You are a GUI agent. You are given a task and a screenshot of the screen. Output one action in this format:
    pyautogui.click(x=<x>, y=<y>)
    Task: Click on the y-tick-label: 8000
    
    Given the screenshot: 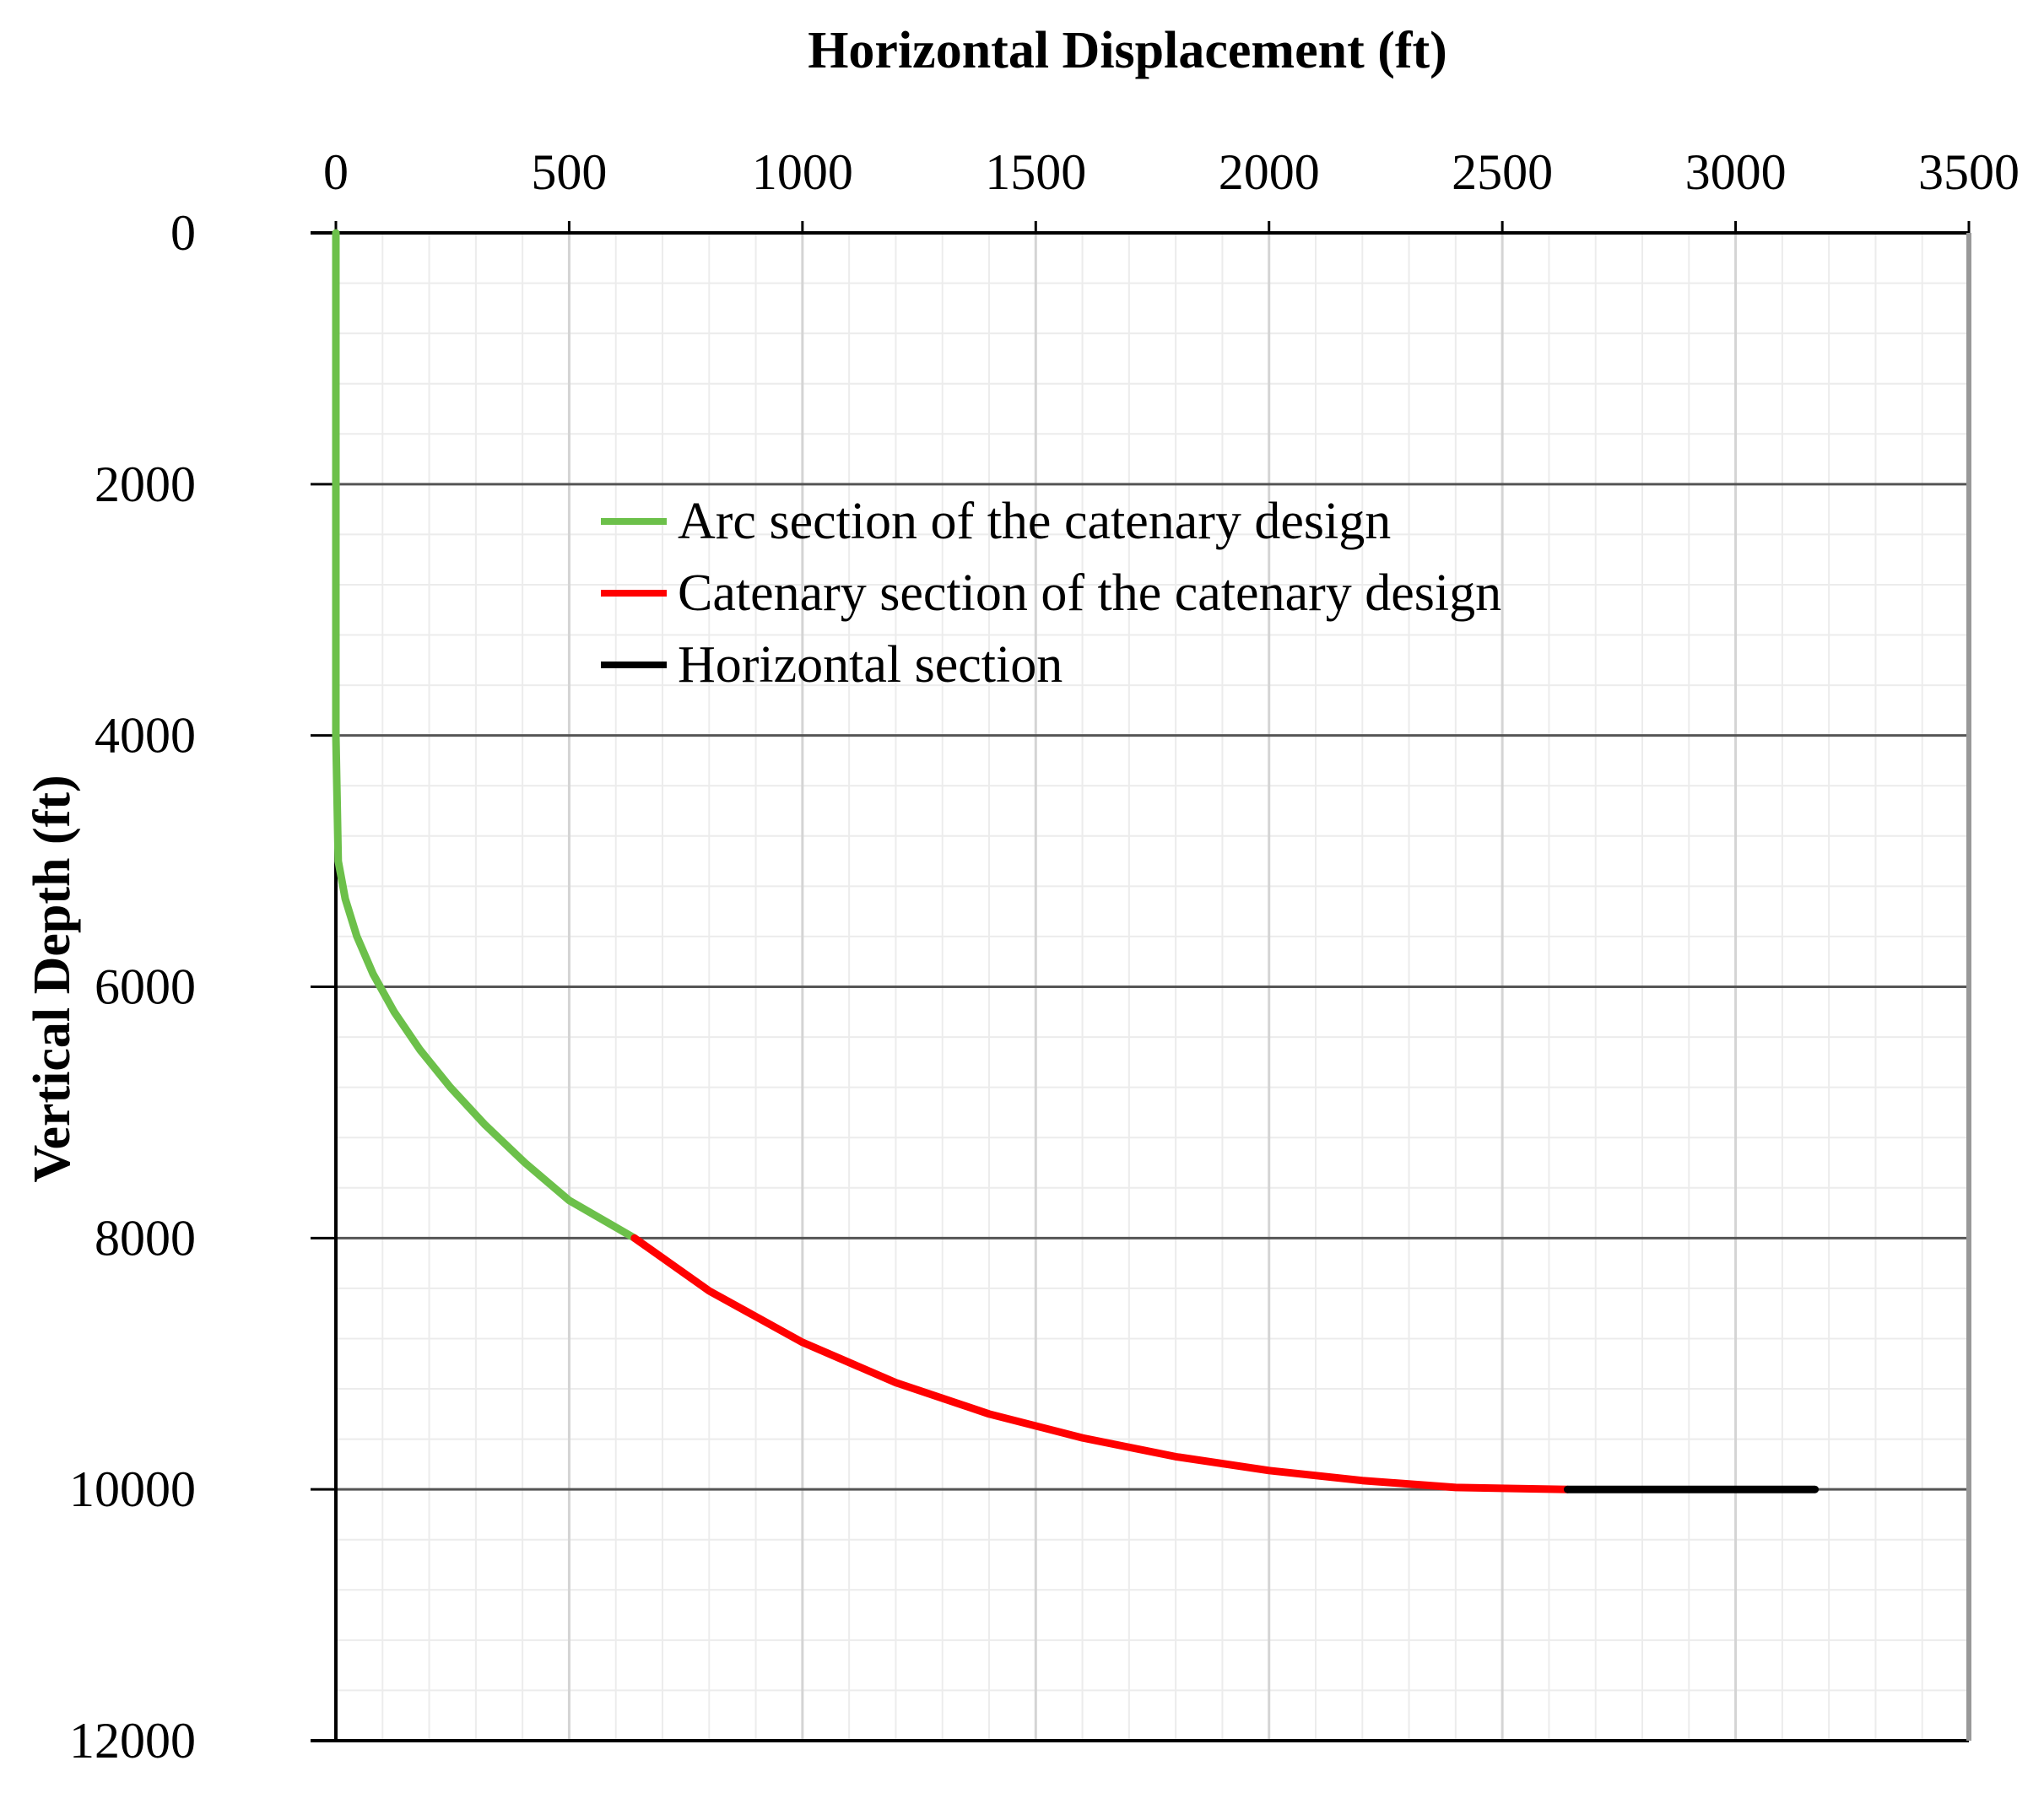 What is the action you would take?
    pyautogui.click(x=145, y=1238)
    